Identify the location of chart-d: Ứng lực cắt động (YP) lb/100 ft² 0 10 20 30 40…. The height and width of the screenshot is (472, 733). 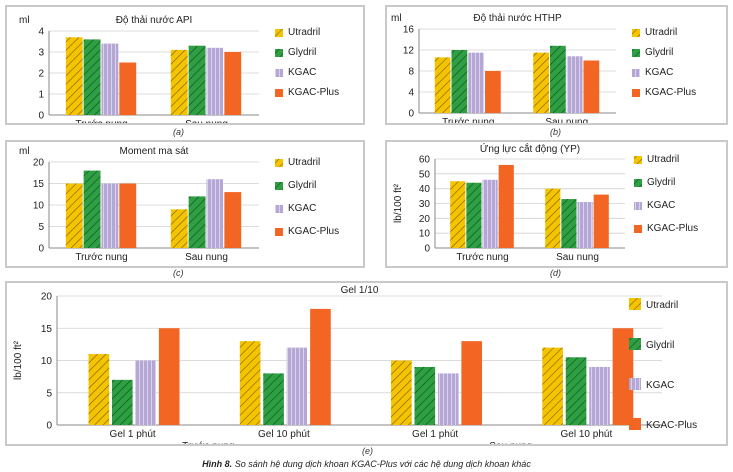
(545, 202).